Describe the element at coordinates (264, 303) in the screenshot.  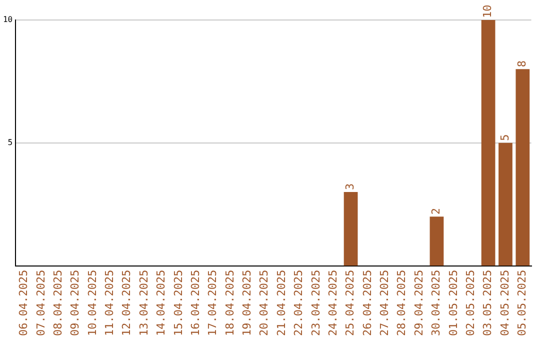
I see `x-tick-label: 20.04.2025` at that location.